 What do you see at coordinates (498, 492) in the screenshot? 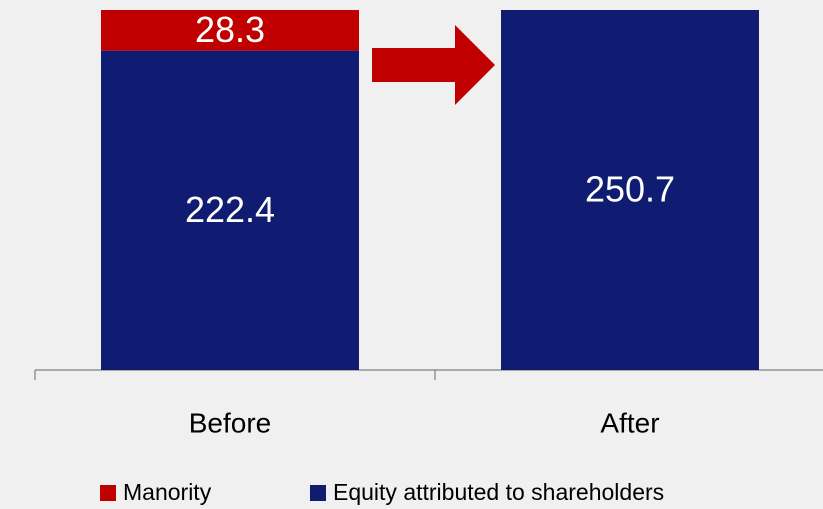
I see `legend-label: Equity attributed to shareholders` at bounding box center [498, 492].